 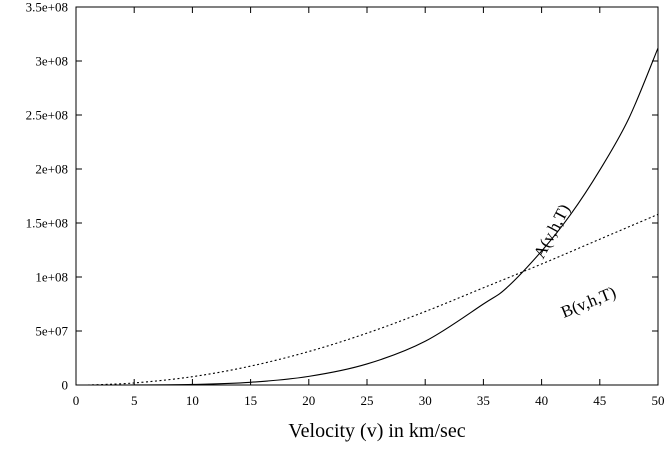 What do you see at coordinates (425, 400) in the screenshot?
I see `x-tick-label: 30` at bounding box center [425, 400].